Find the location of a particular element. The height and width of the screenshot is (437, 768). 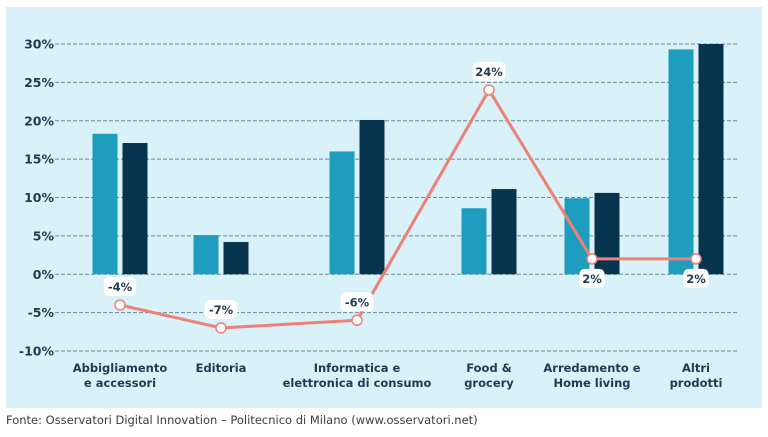

x-tick-label: elettronica di consumo is located at coordinates (357, 383).